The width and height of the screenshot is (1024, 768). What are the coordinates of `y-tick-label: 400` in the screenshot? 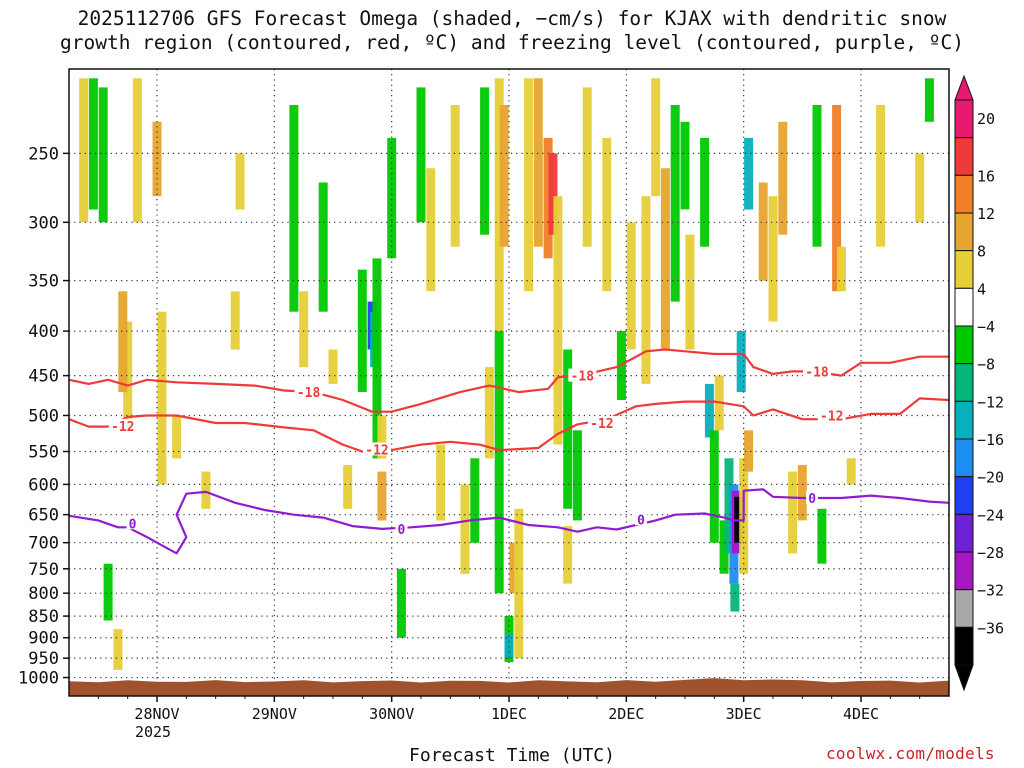 It's located at (43, 332).